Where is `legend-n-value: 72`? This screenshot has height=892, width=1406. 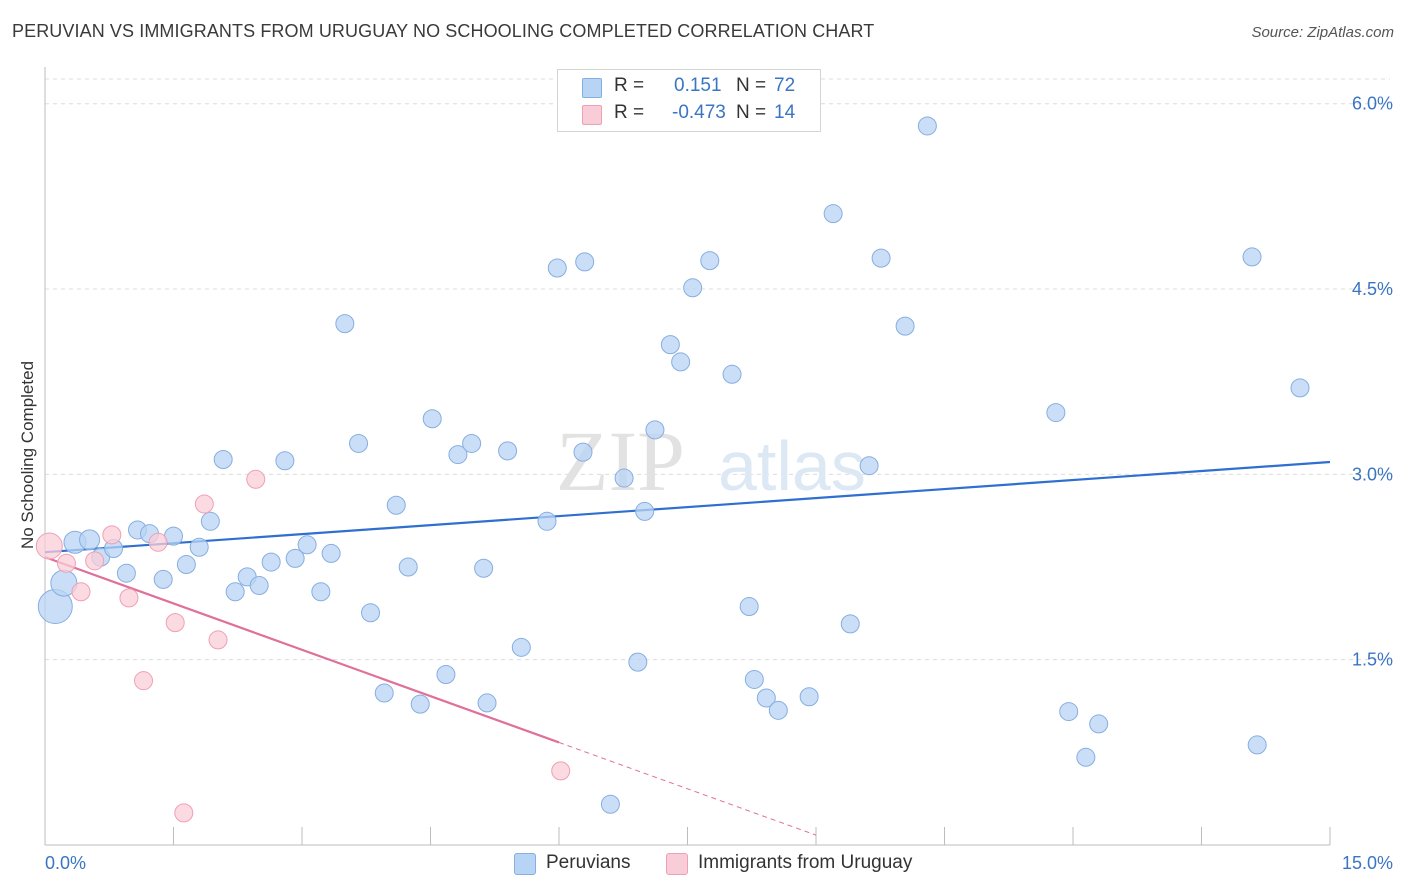 legend-n-value: 72 is located at coordinates (785, 85).